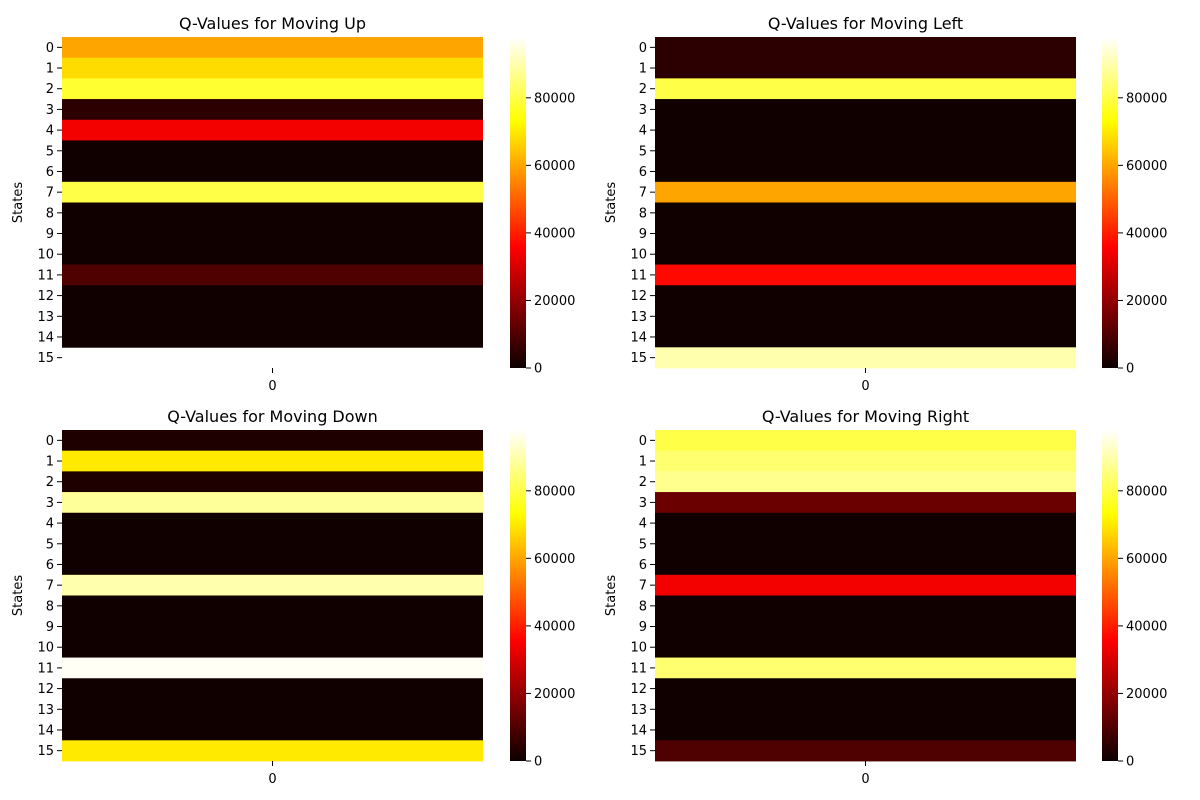 This screenshot has width=1200, height=800. Describe the element at coordinates (272, 416) in the screenshot. I see `chart-title: Q-Values for Moving Down` at that location.